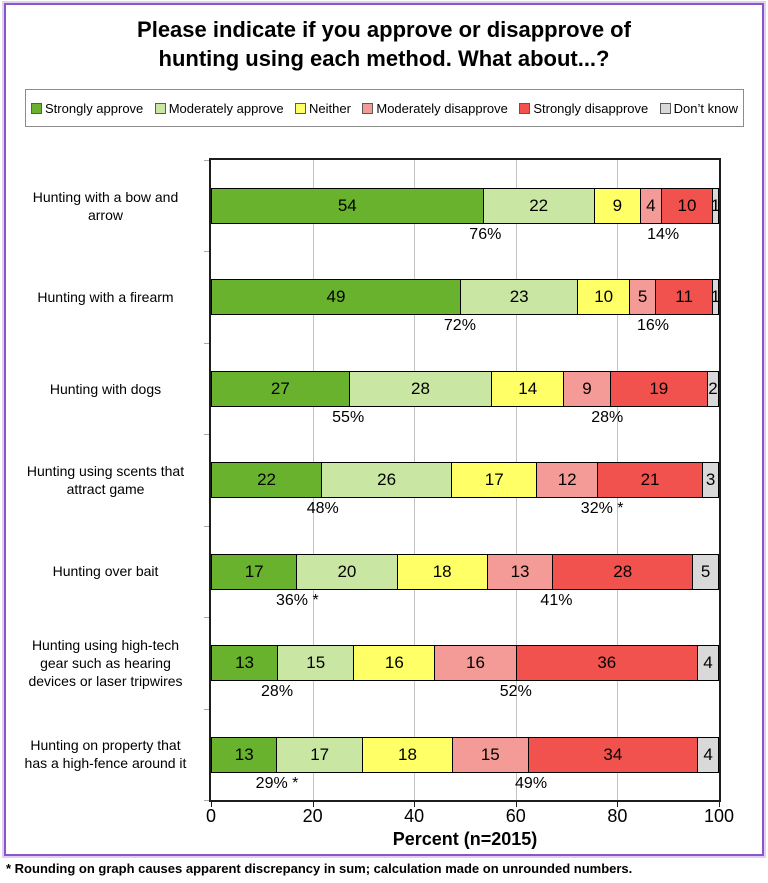 The width and height of the screenshot is (768, 883). Describe the element at coordinates (465, 663) in the screenshot. I see `stacked-bar: 13 15 16 16 36 4` at that location.